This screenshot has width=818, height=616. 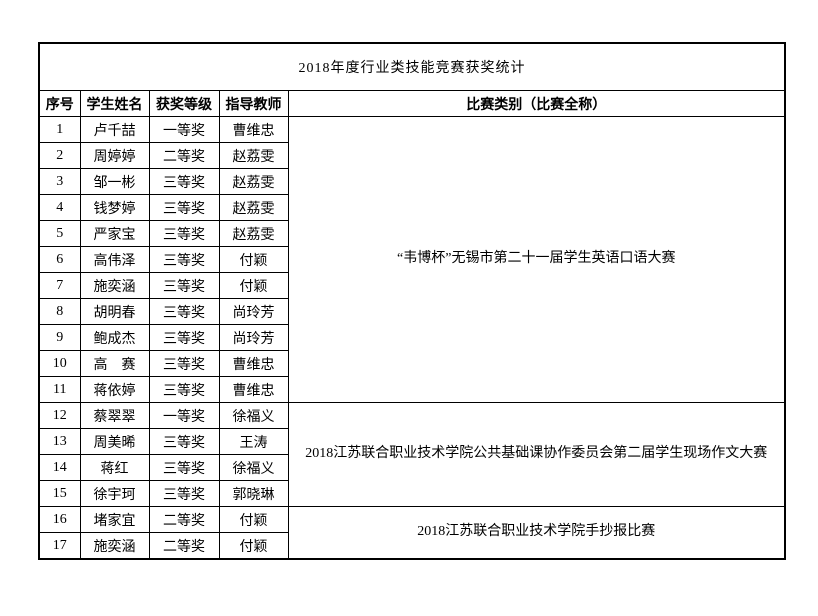 What do you see at coordinates (59, 337) in the screenshot?
I see `row-number: 9` at bounding box center [59, 337].